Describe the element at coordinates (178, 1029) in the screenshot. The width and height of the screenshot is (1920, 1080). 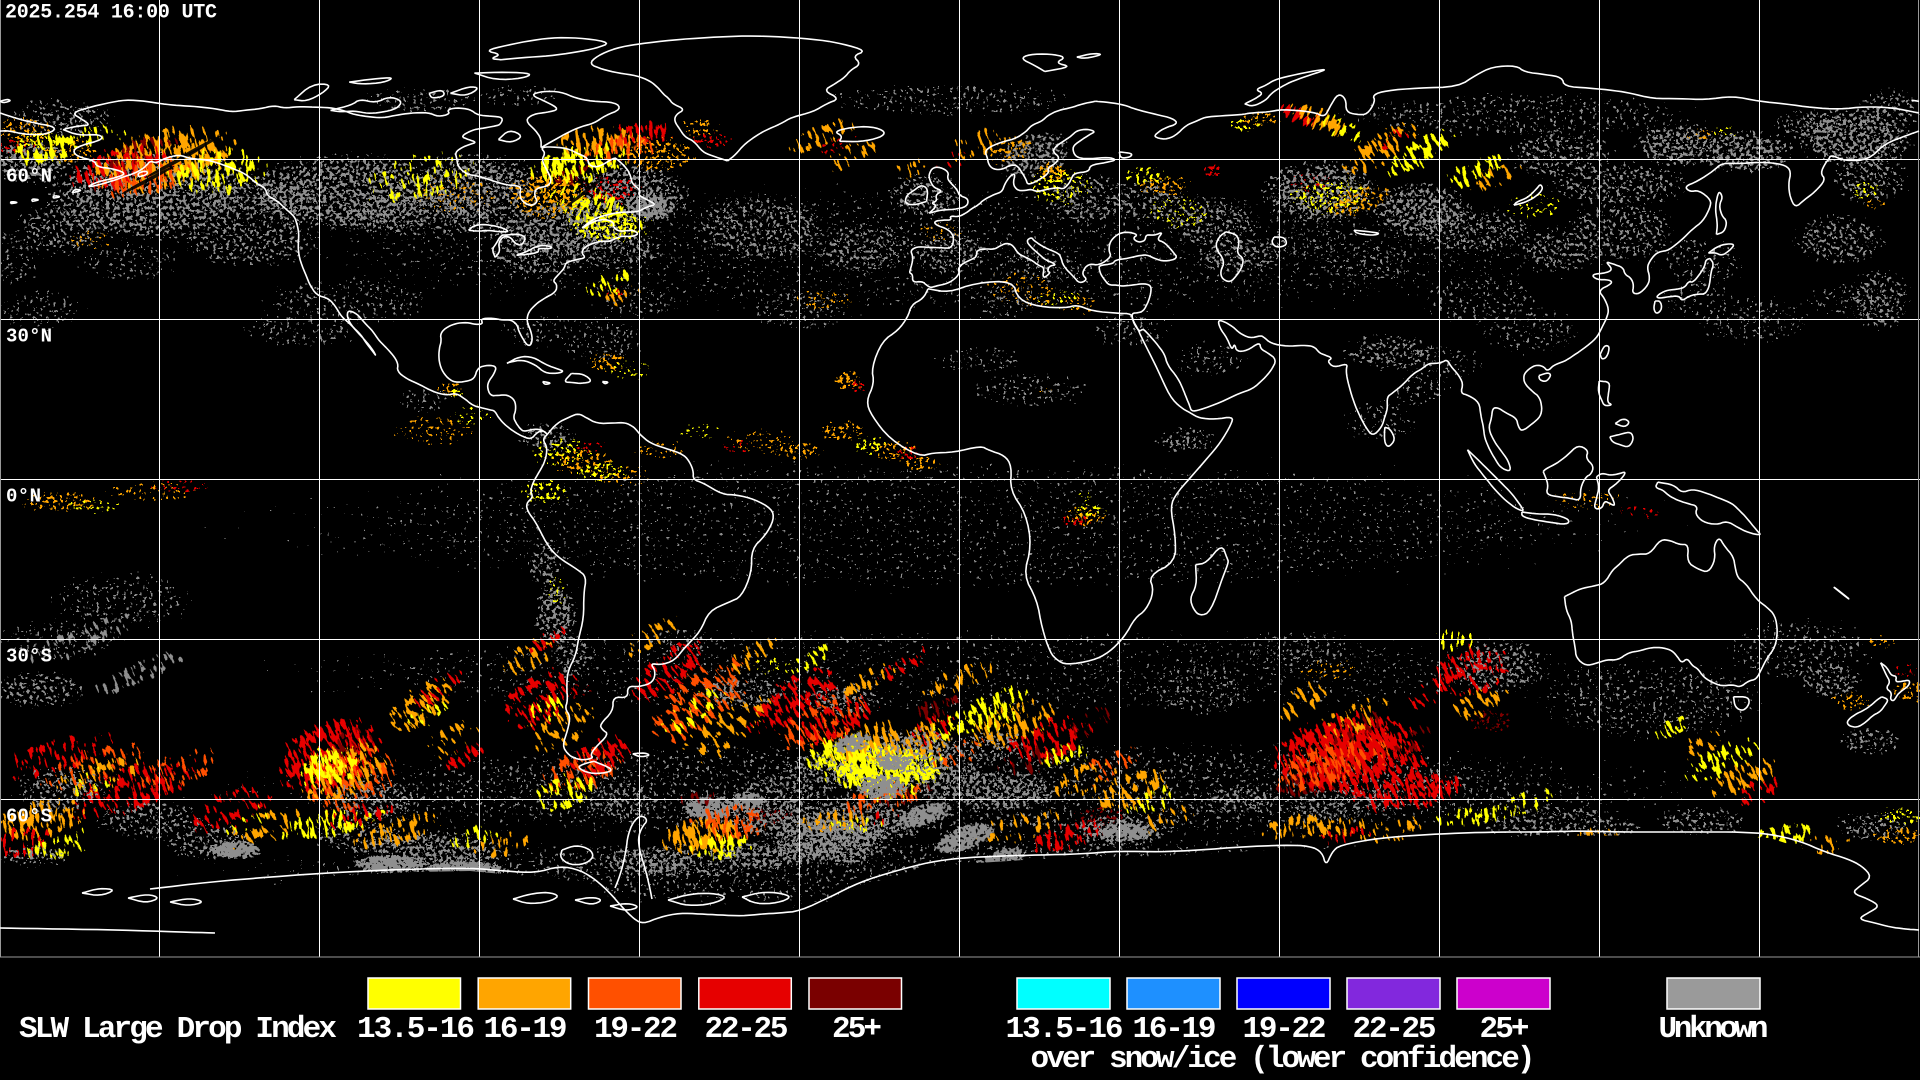
I see `svg-text: SLW Large Drop Index` at that location.